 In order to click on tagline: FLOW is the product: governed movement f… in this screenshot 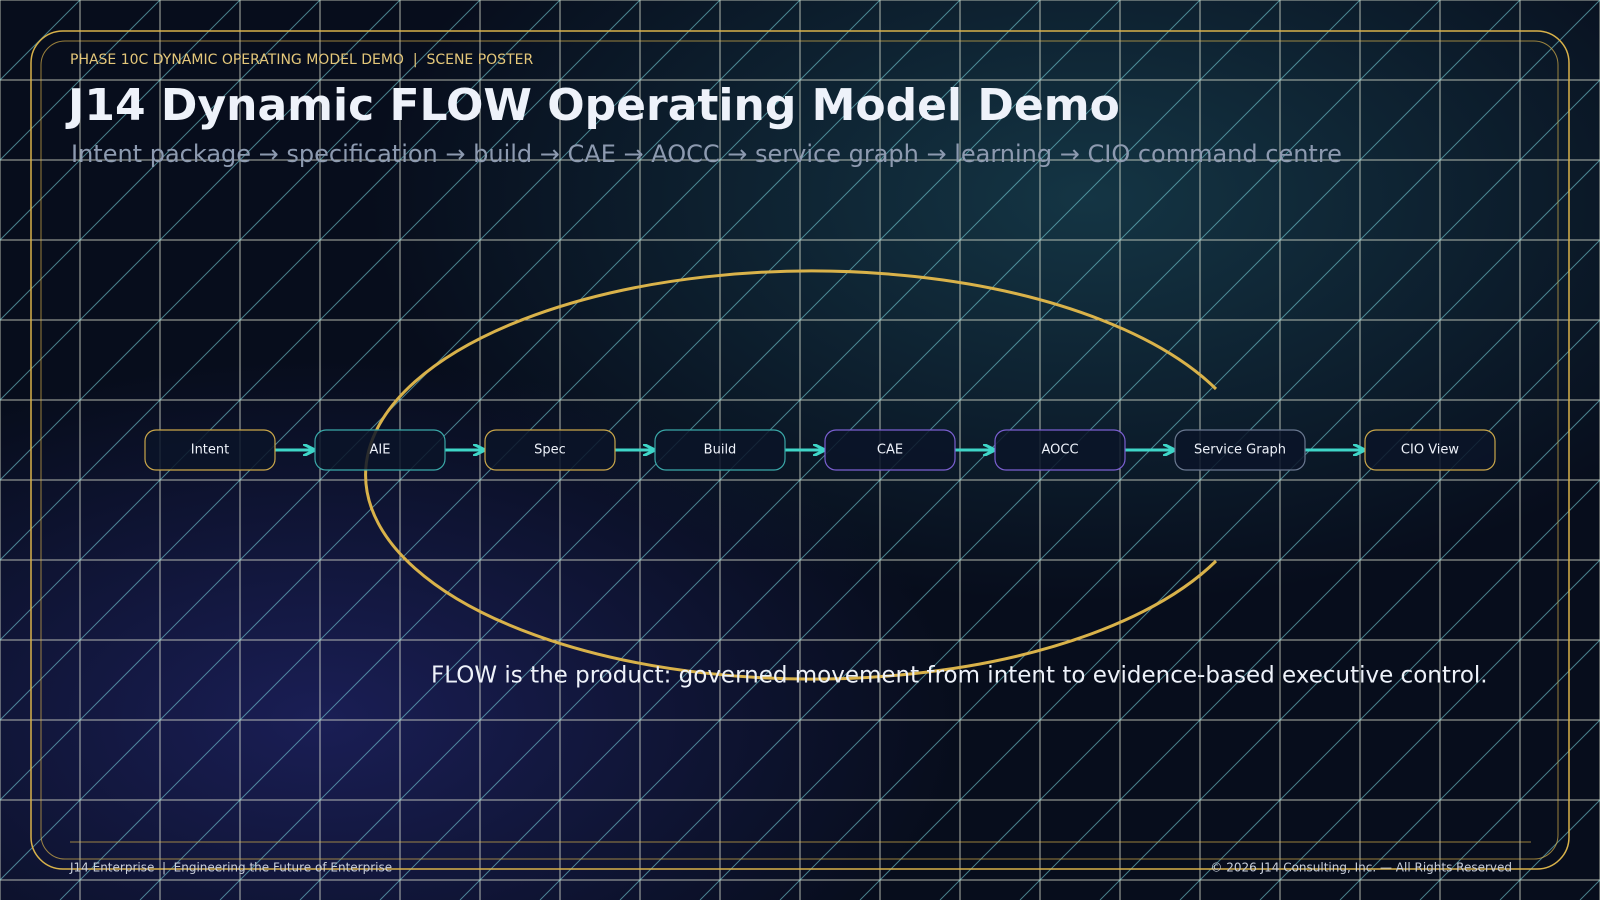, I will do `click(959, 676)`.